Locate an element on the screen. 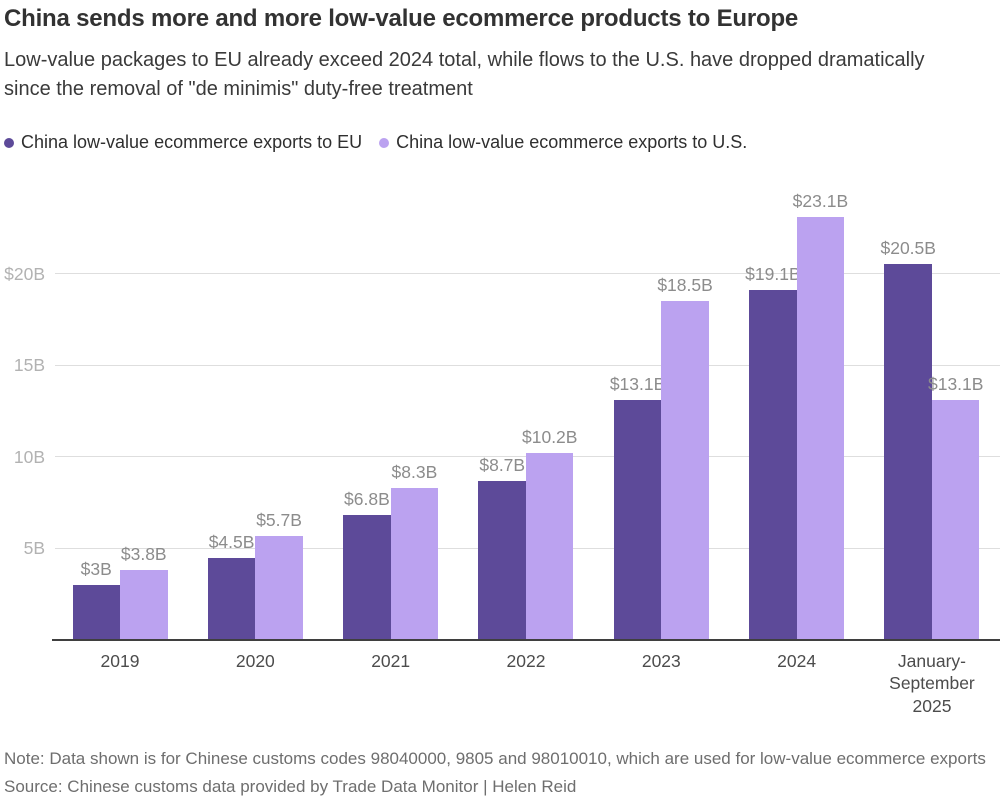 This screenshot has width=1000, height=802. legend-item-eu: China low-value ecommerce exports to EU is located at coordinates (183, 142).